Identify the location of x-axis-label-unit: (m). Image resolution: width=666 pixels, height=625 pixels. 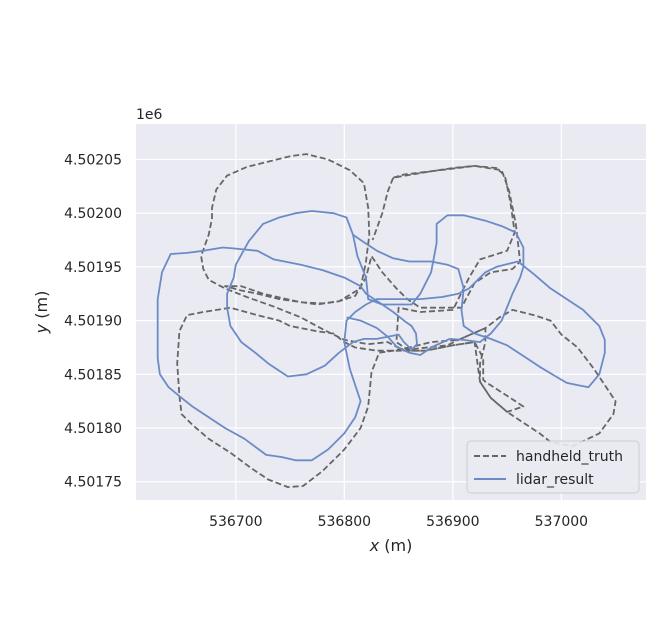
(395, 545).